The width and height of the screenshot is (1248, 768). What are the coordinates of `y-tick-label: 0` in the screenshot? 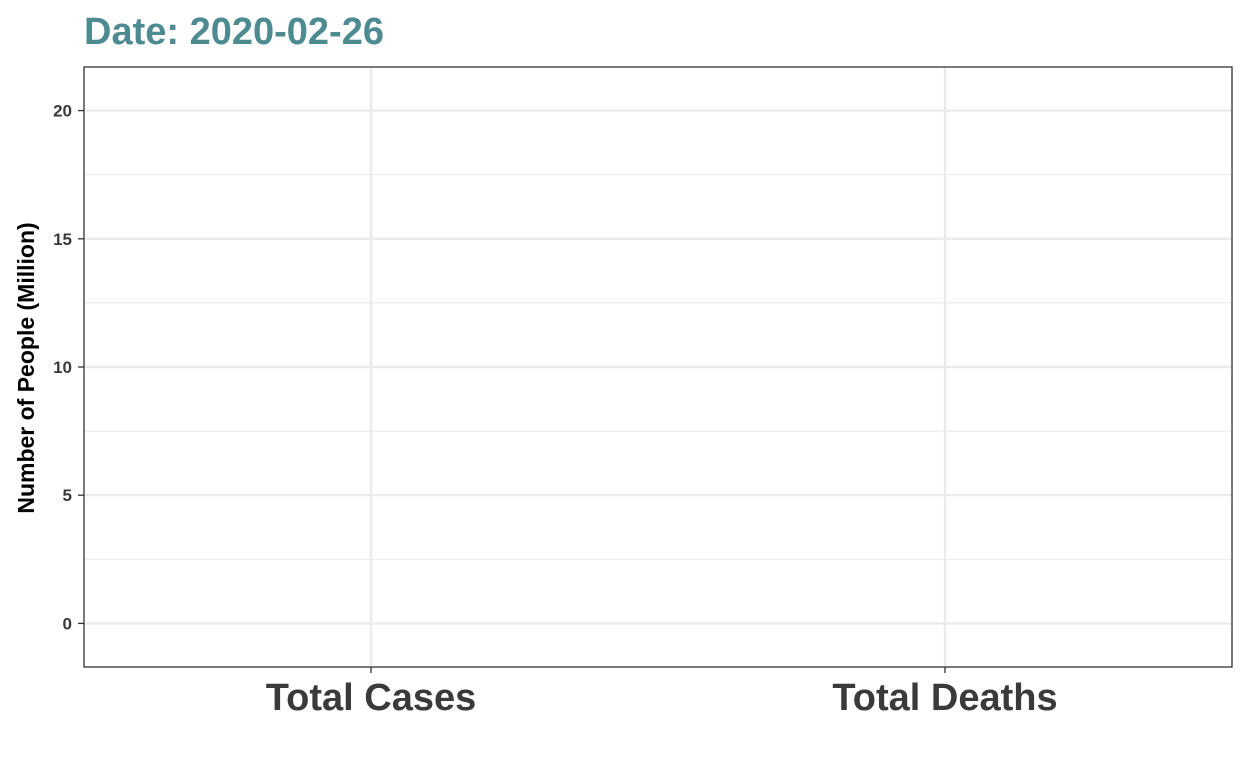 It's located at (67, 623).